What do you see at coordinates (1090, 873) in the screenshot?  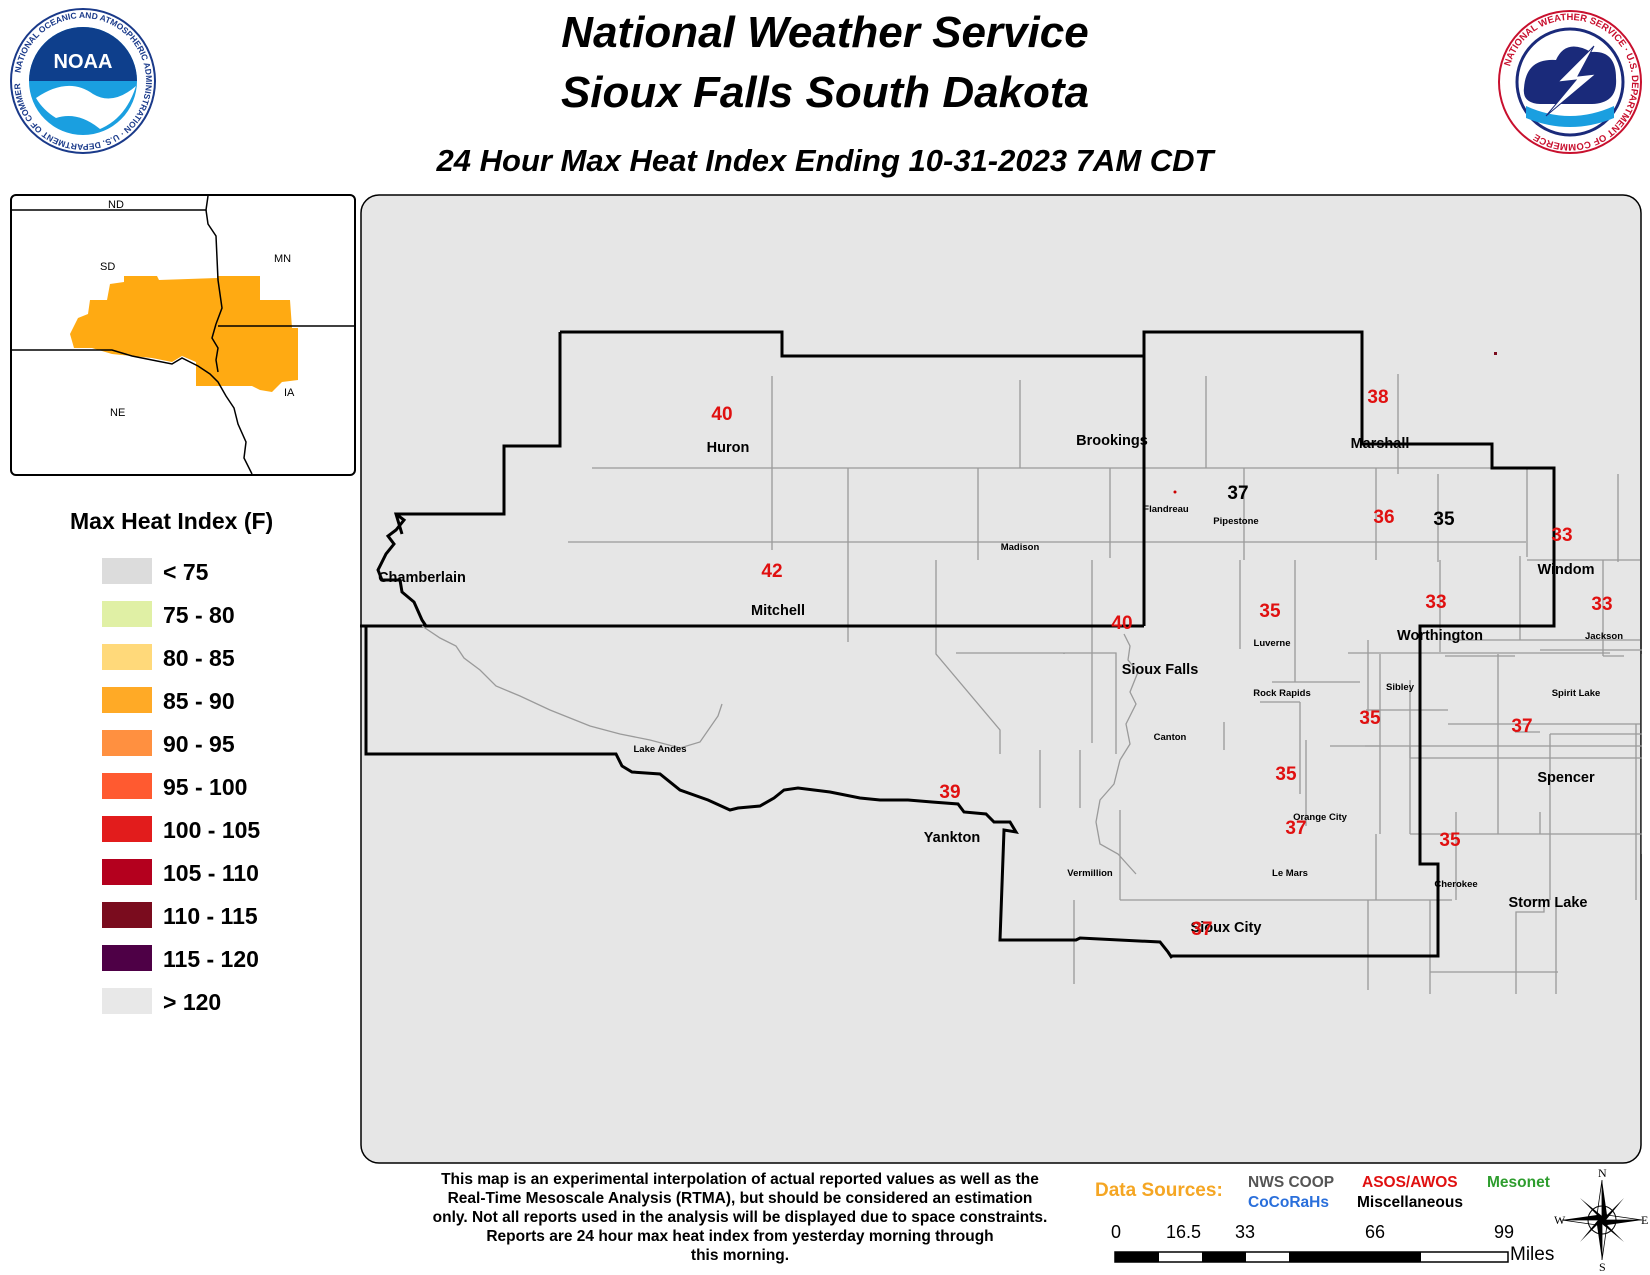 I see `city-label: Vermillion` at bounding box center [1090, 873].